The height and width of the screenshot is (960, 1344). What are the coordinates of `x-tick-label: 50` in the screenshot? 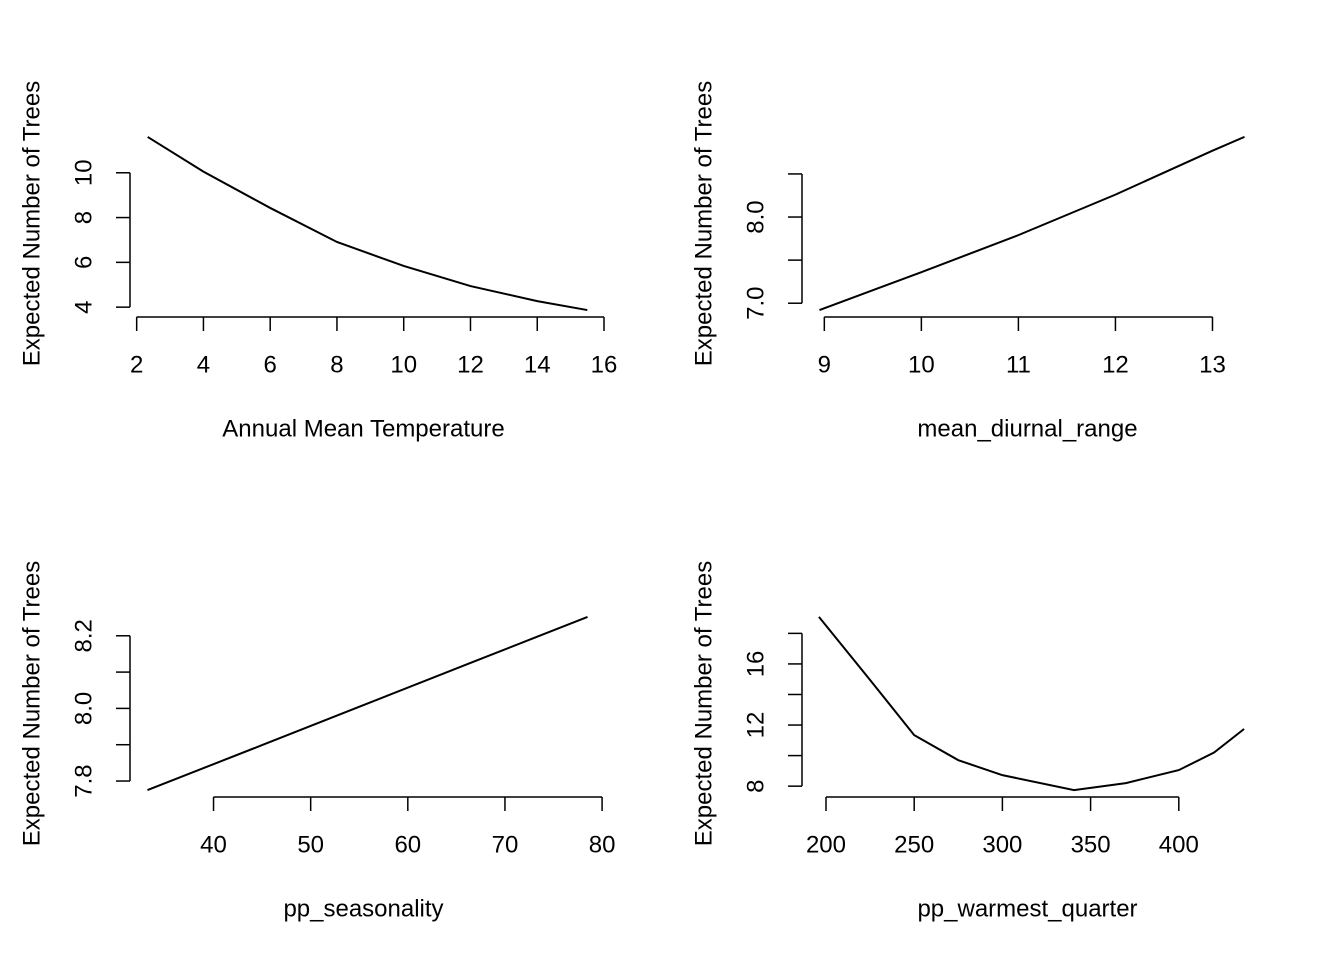 It's located at (310, 844).